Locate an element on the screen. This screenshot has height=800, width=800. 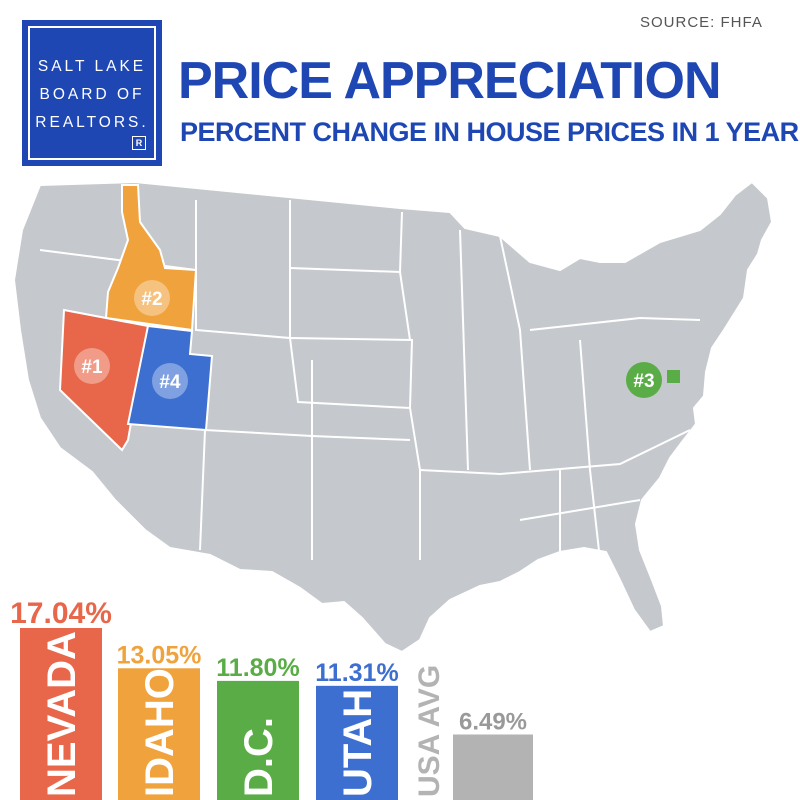
logo-line-2: BOARD OF is located at coordinates (92, 94).